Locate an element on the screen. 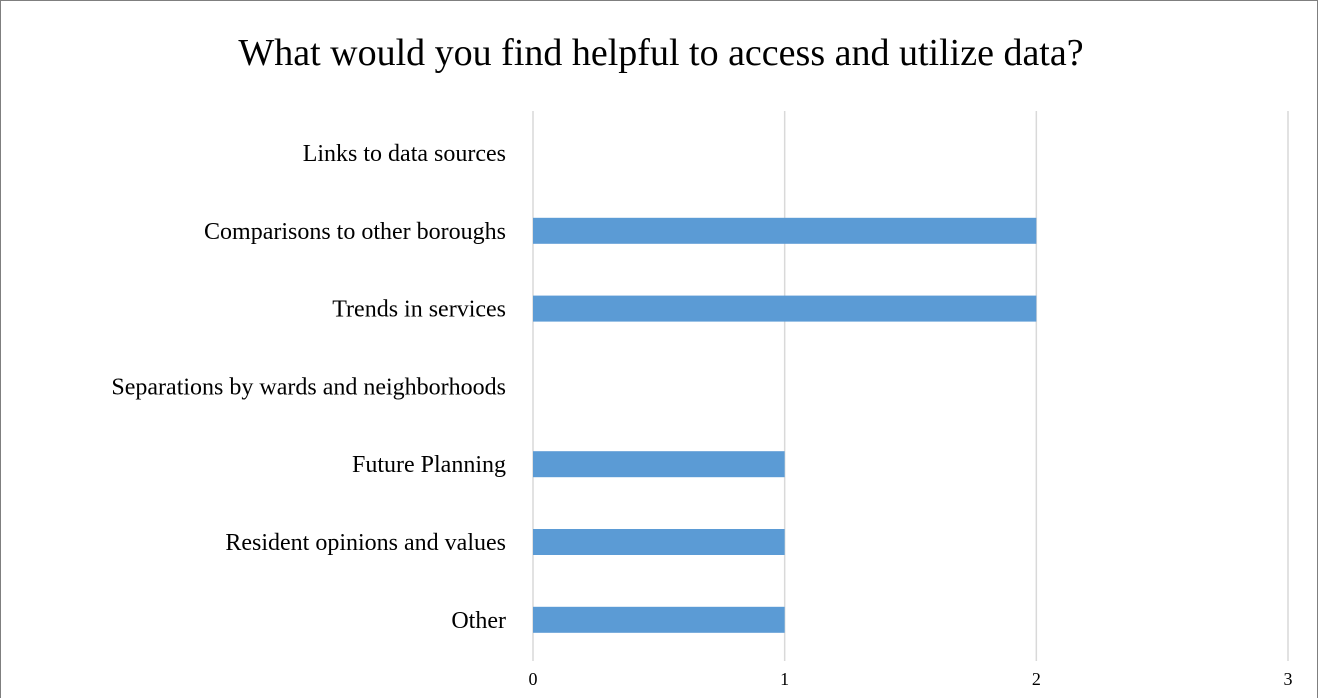  category-label-0: Links to data sources is located at coordinates (404, 154).